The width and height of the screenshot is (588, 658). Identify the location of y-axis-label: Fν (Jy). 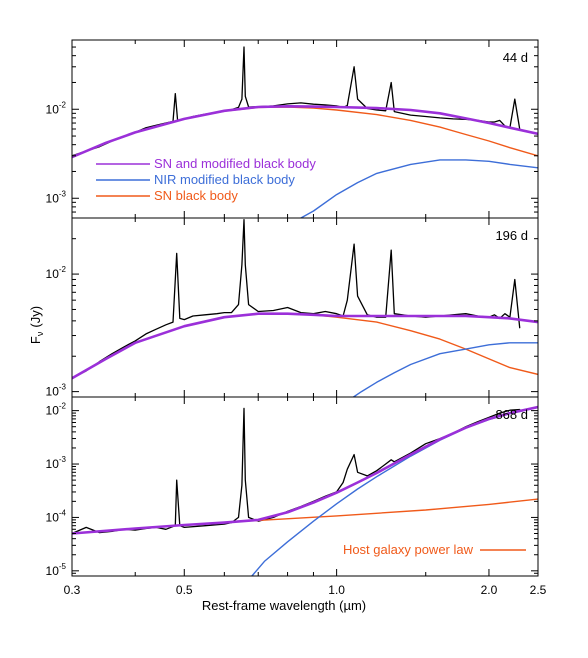
(36, 325).